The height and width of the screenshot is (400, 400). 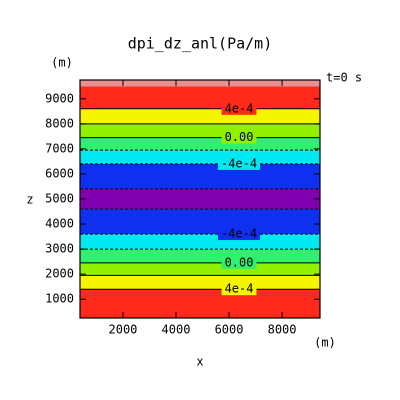 What do you see at coordinates (200, 44) in the screenshot?
I see `chart-title: dpi_dz_anl(Pa/m)` at bounding box center [200, 44].